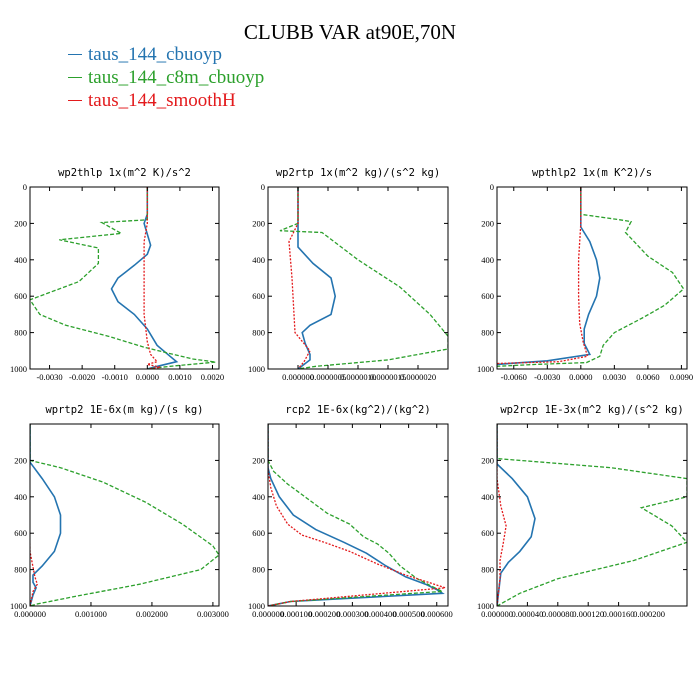 The image size is (700, 700). Describe the element at coordinates (619, 614) in the screenshot. I see `x-tick-label: 0.000160` at that location.